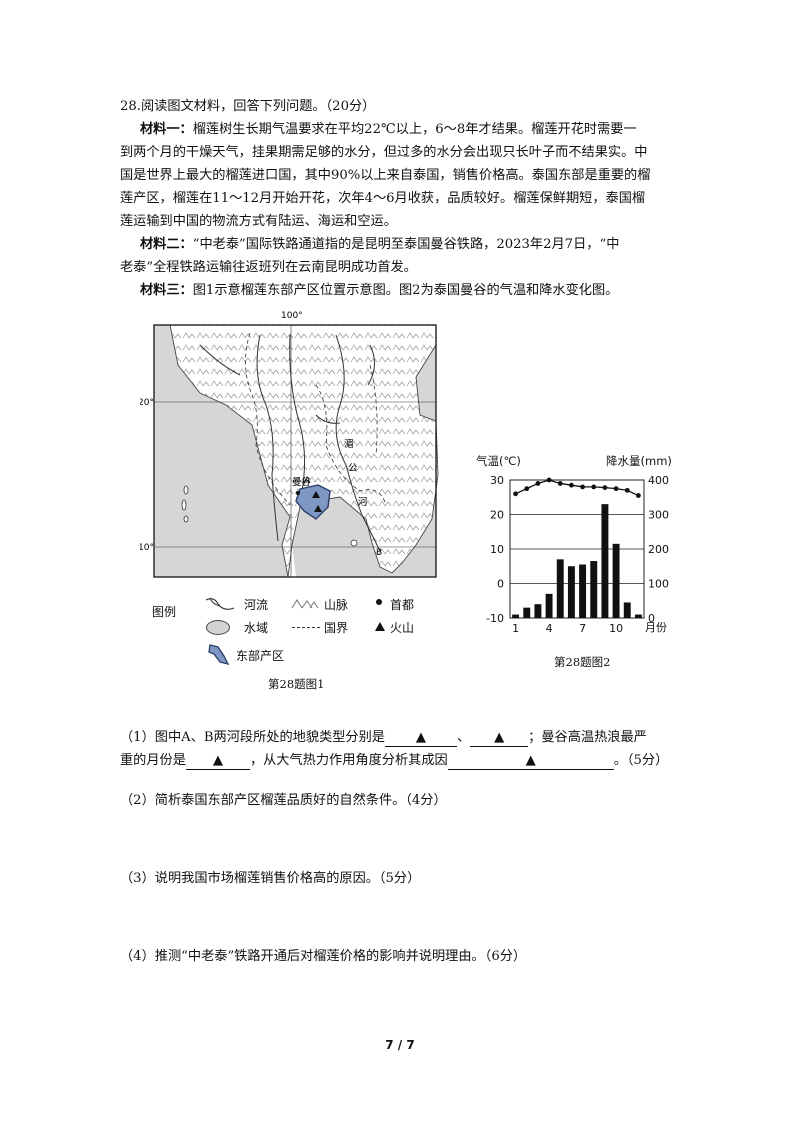 Image resolution: width=800 pixels, height=1132 pixels. What do you see at coordinates (414, 129) in the screenshot?
I see `material-1-text: 榴莲树生长期气温要求在平均22℃以上，6～8年才结果。榴莲开花时需要一` at bounding box center [414, 129].